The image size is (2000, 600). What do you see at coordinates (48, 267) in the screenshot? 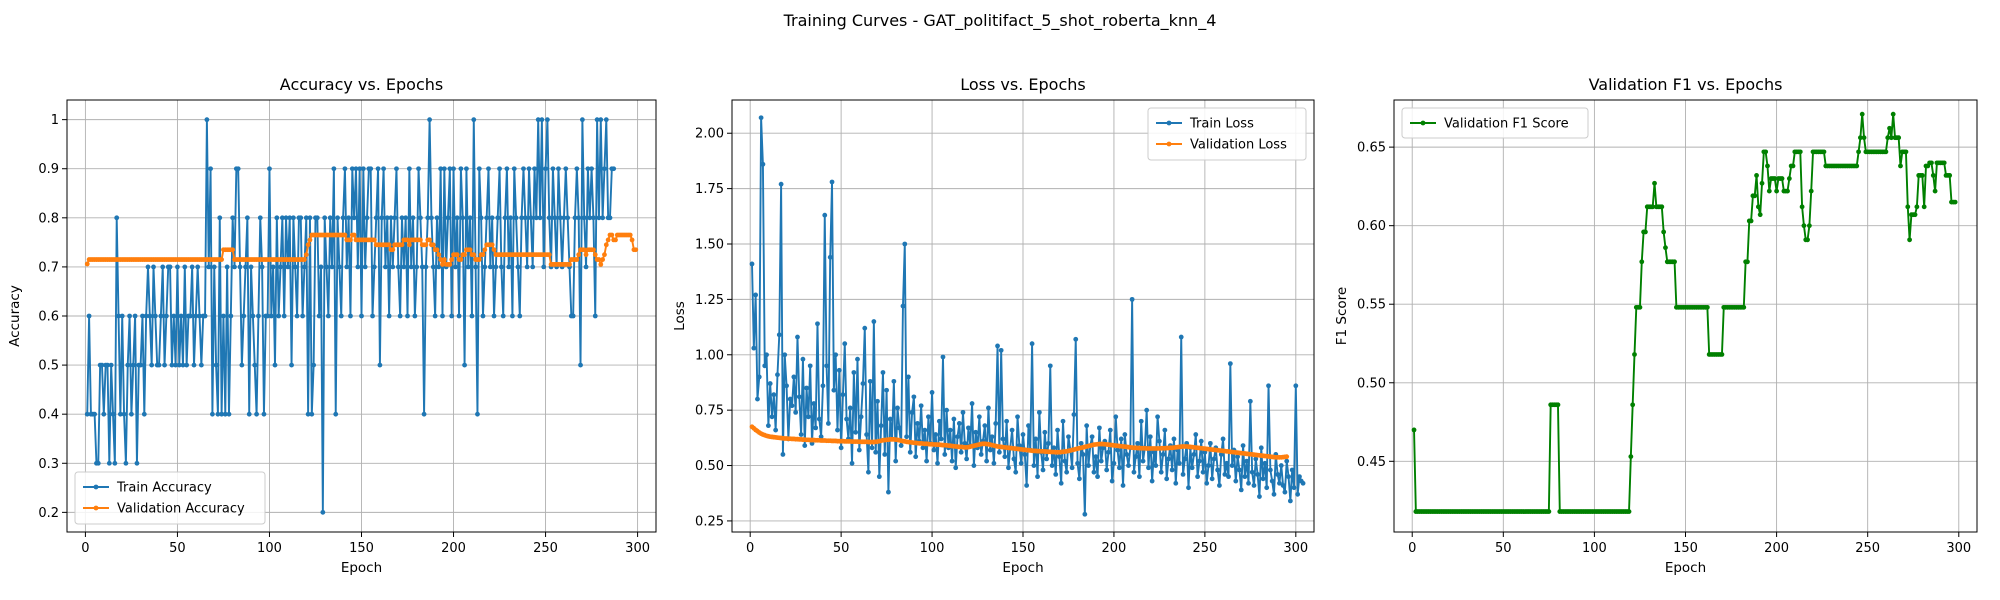
I see `y-tick-label: 0.7` at bounding box center [48, 267].